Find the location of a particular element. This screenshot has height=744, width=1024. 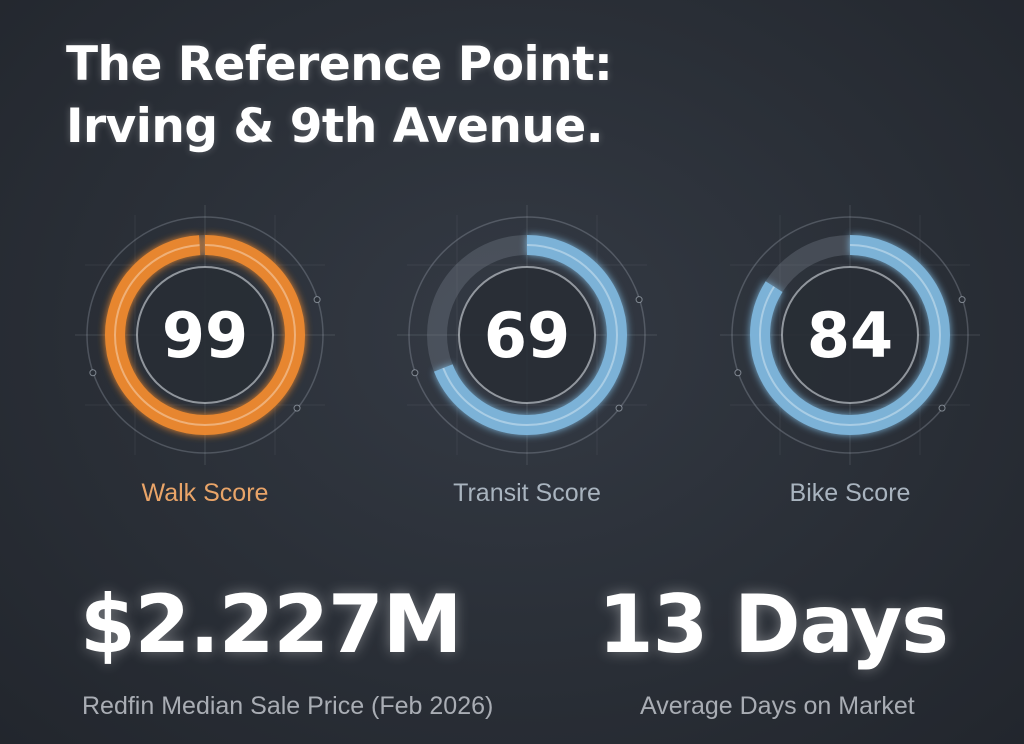

title-line-2: Irving & 9th Avenue. is located at coordinates (335, 126).